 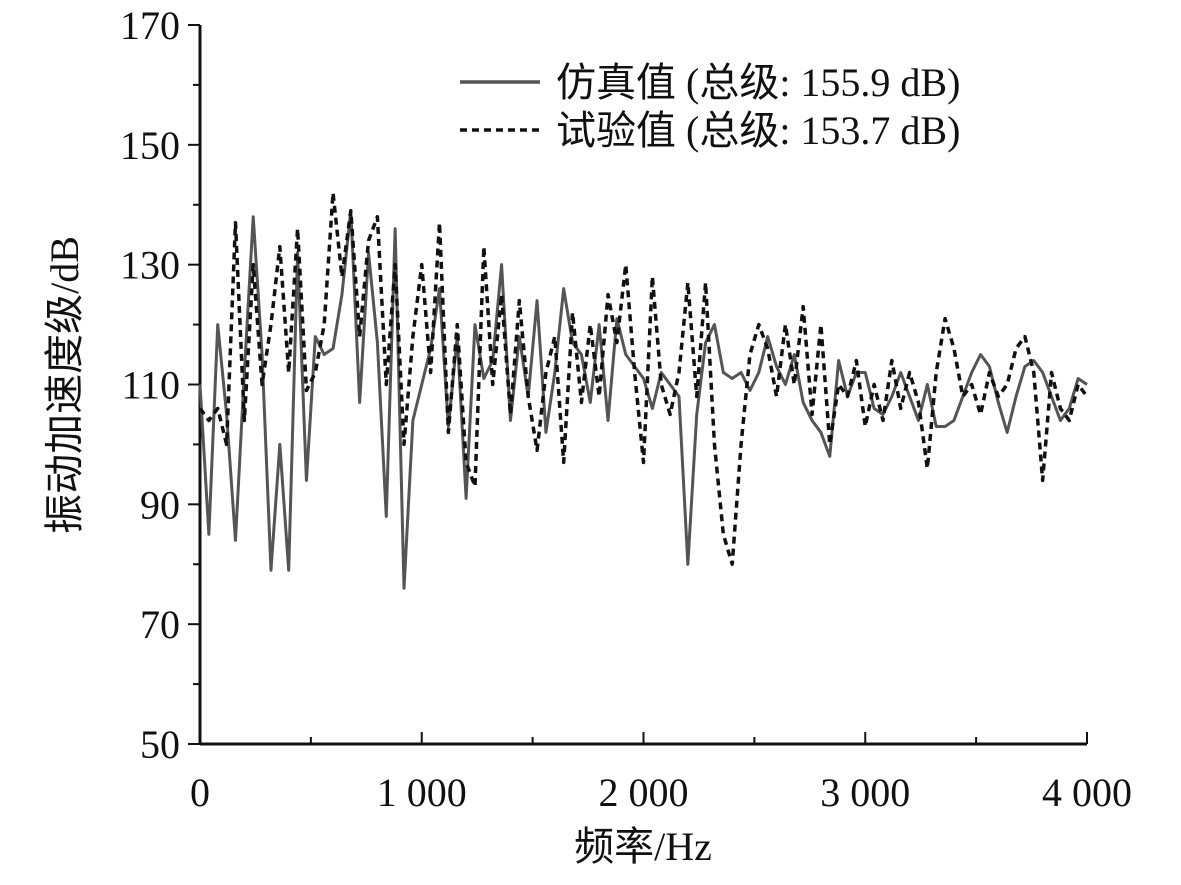 What do you see at coordinates (150, 265) in the screenshot?
I see `y-tick-label: 130` at bounding box center [150, 265].